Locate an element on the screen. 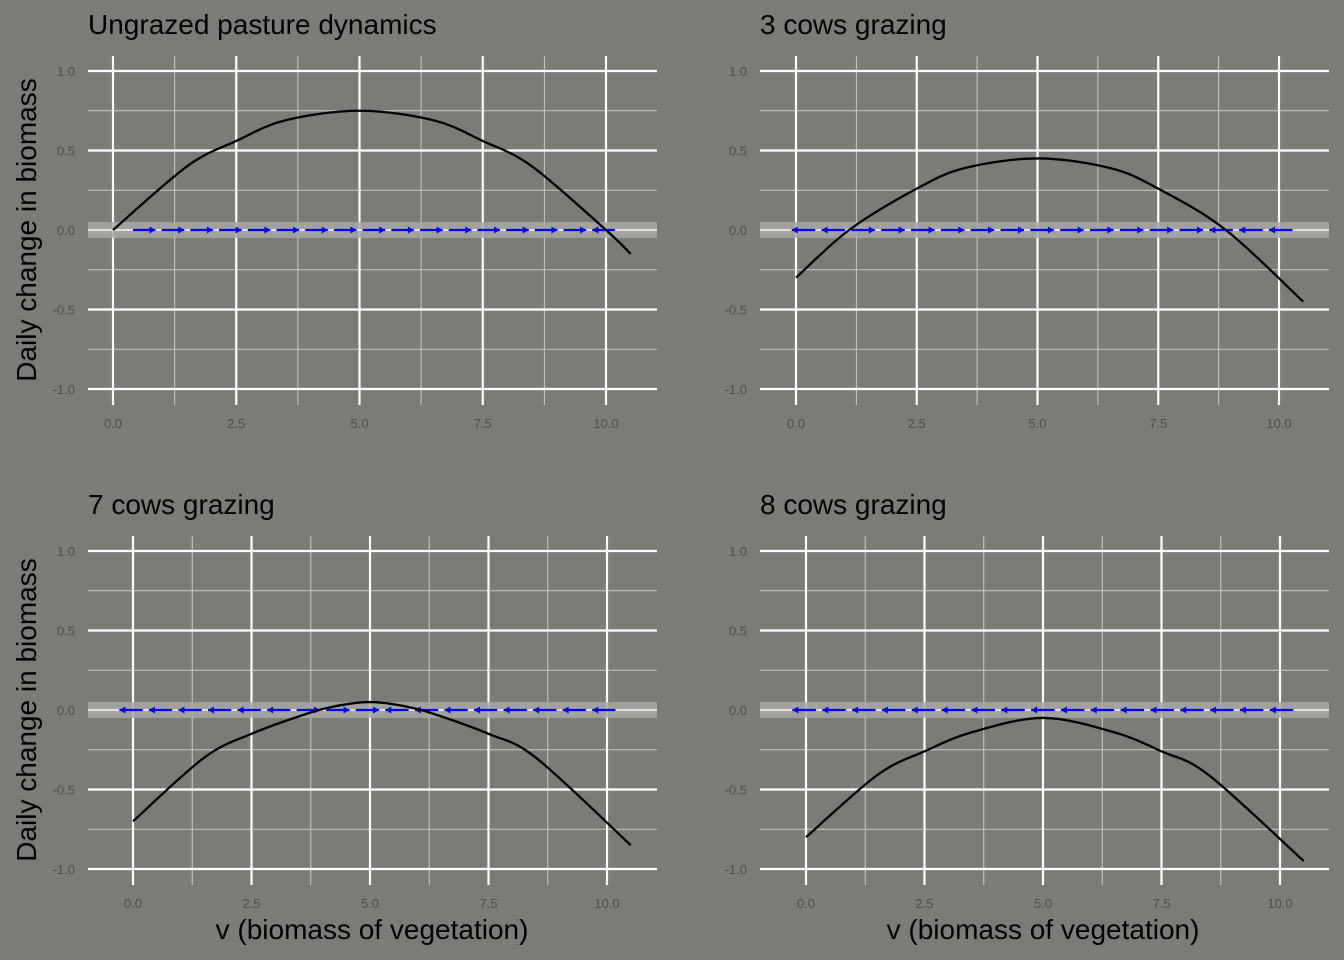 This screenshot has width=1344, height=960. y-tick-label: -1.0 is located at coordinates (736, 869).